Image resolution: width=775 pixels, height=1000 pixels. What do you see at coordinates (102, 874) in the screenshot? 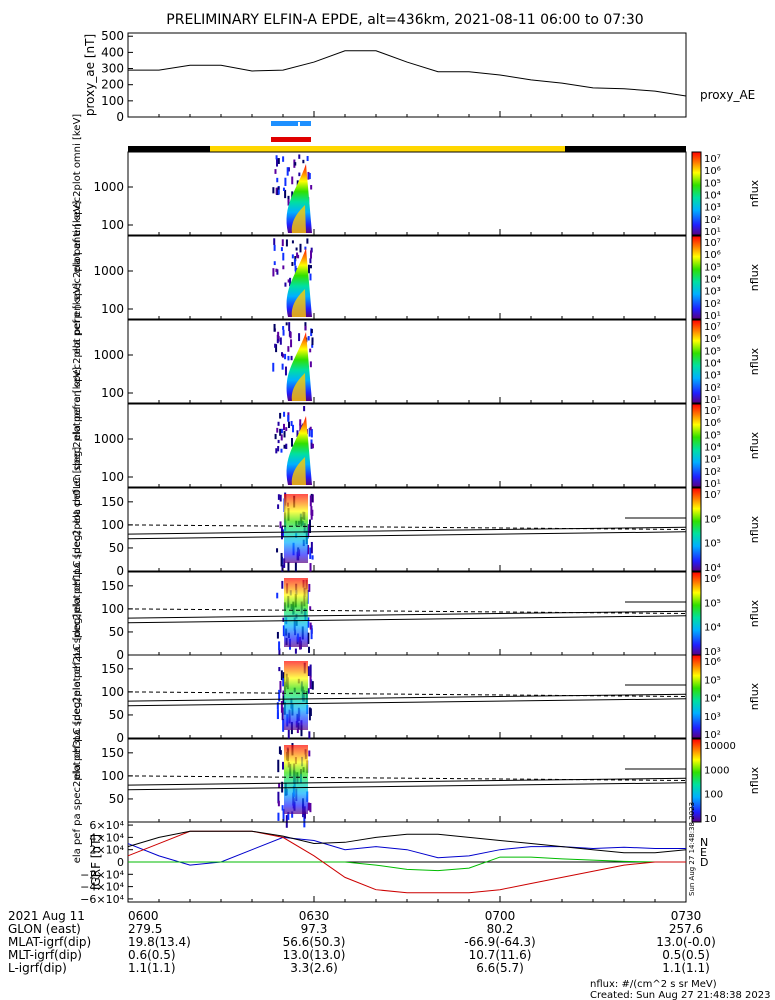
I see `ytick-label: −2×10⁴` at bounding box center [102, 874].